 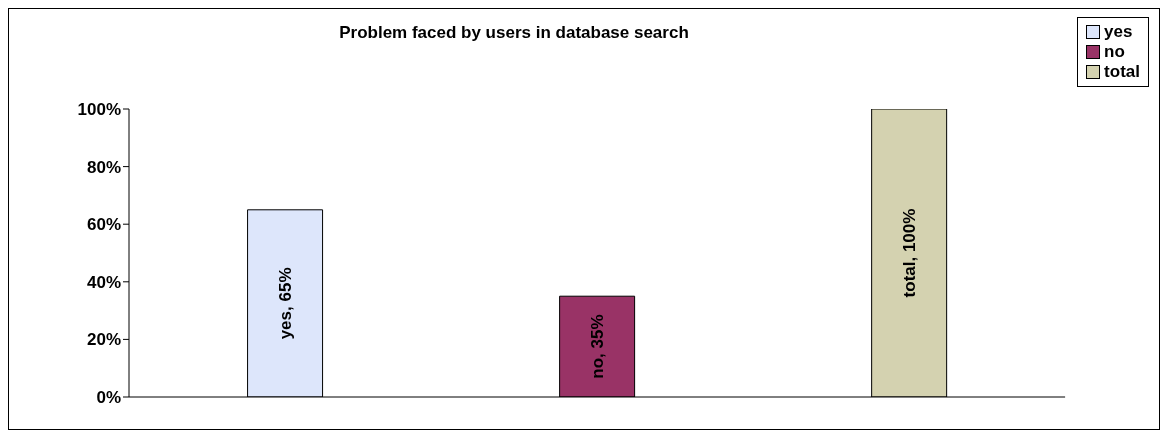 What do you see at coordinates (108, 398) in the screenshot?
I see `y-tick-label: 0%` at bounding box center [108, 398].